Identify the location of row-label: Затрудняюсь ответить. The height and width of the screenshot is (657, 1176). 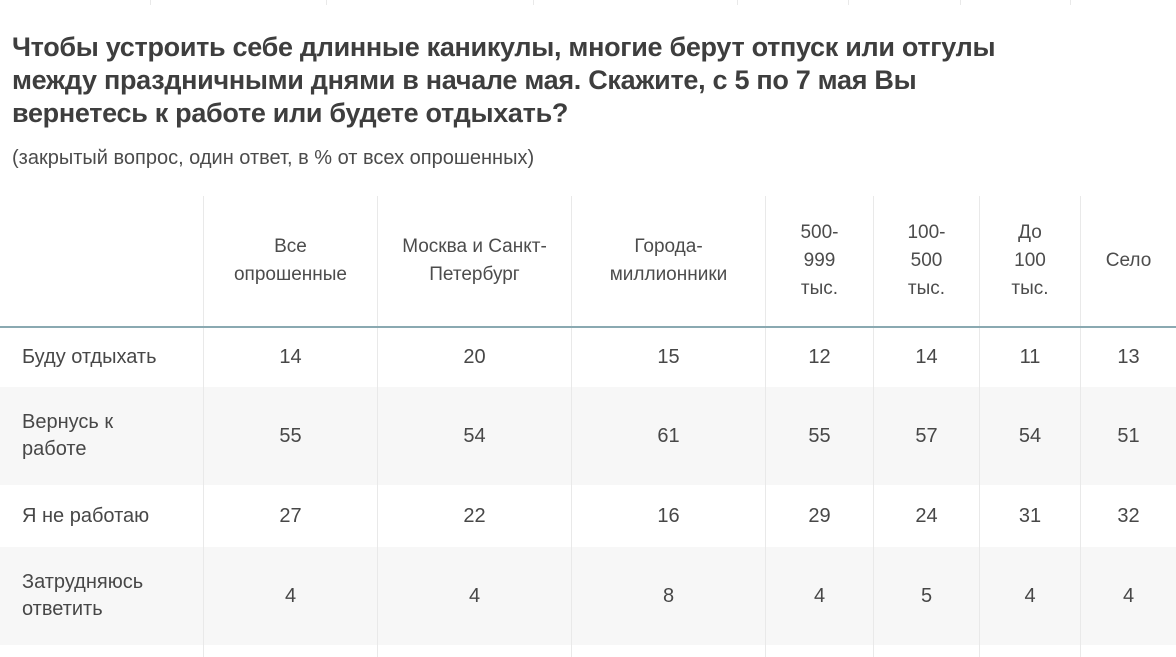
(83, 595).